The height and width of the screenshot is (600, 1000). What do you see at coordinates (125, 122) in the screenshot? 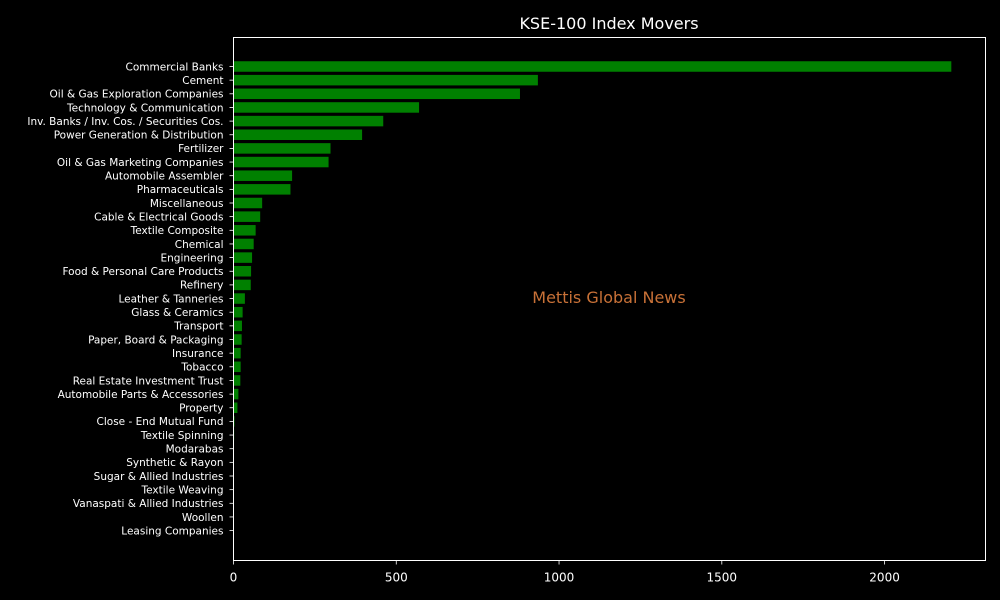
I see `category-label: Inv. Banks / Inv. Cos. / Securities Cos.` at bounding box center [125, 122].